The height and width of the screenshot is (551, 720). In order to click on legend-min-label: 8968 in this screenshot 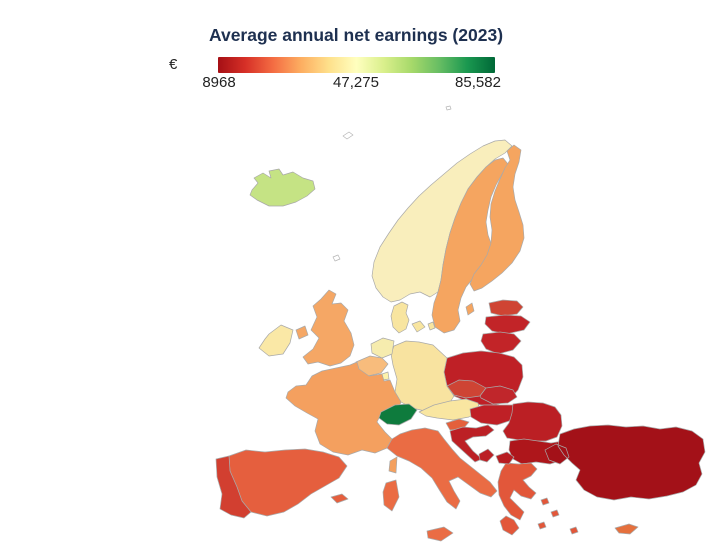, I will do `click(219, 82)`.